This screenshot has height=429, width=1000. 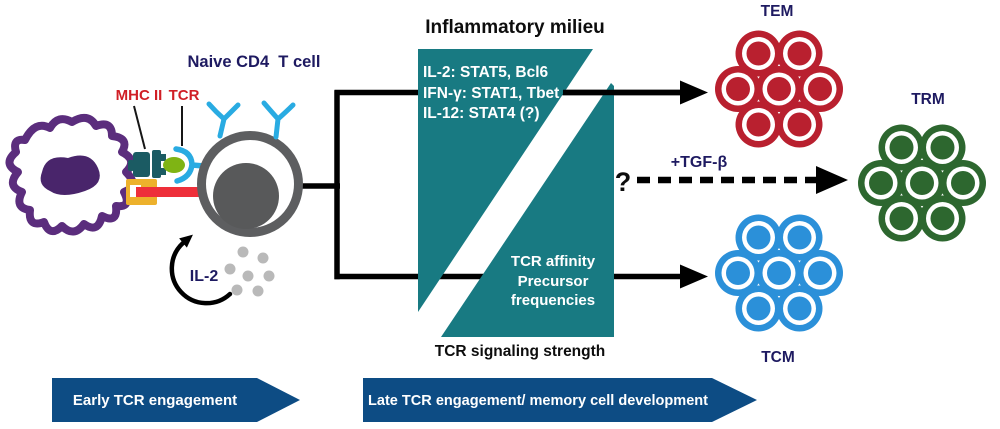 What do you see at coordinates (694, 276) in the screenshot?
I see `arrowhead-tcm-icon` at bounding box center [694, 276].